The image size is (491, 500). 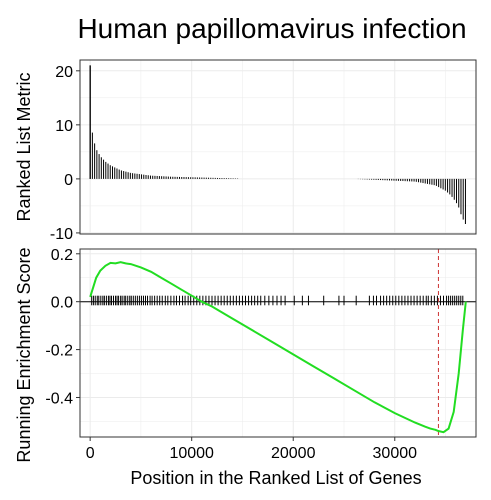 What do you see at coordinates (64, 72) in the screenshot?
I see `y-tick-label: 20` at bounding box center [64, 72].